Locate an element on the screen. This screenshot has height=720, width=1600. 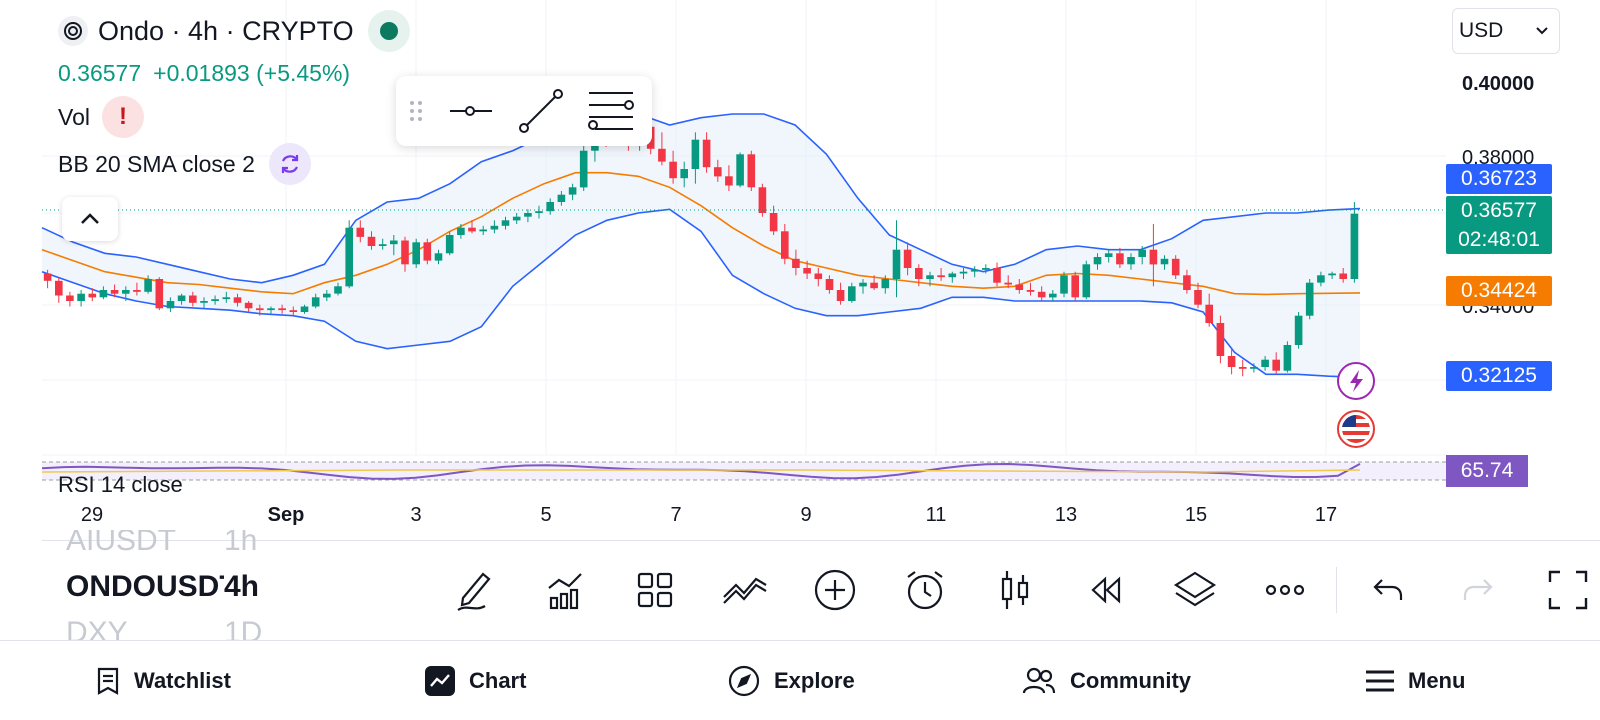
picker-row: AIUSDT 1h is located at coordinates (161, 544).